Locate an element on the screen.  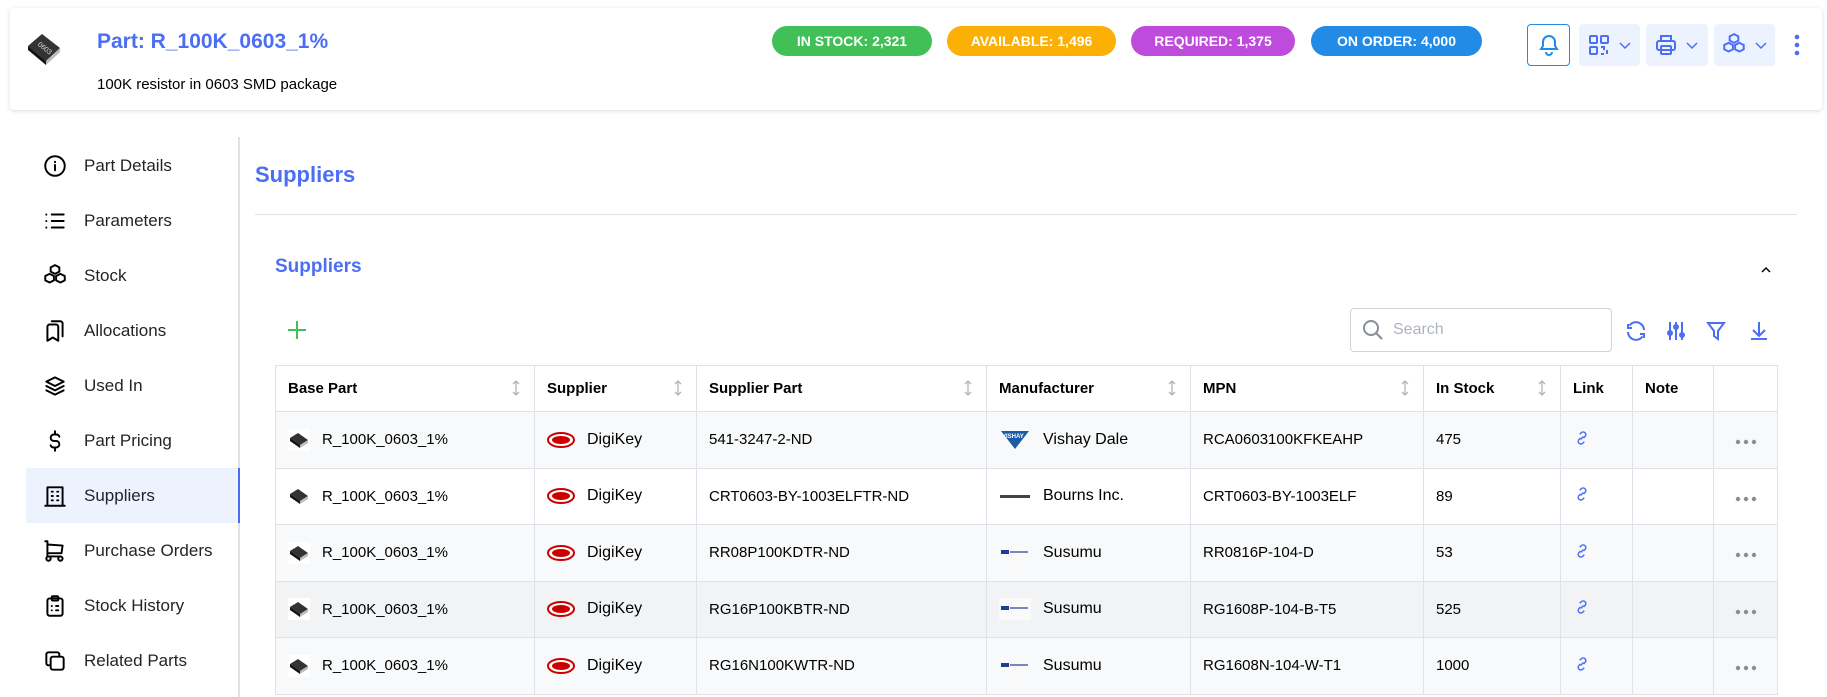
column-header: Supplier Part is located at coordinates (841, 388).